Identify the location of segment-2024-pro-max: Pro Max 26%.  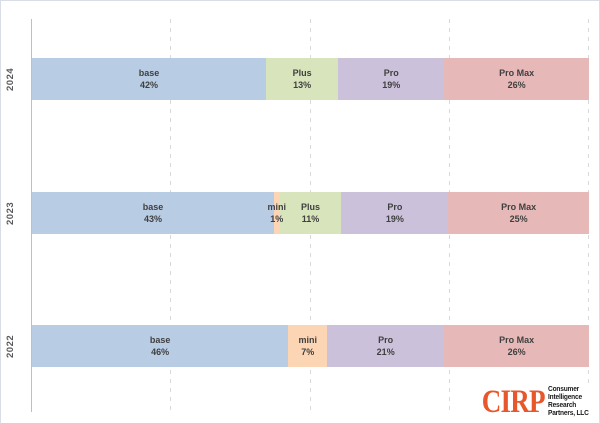
(516, 79).